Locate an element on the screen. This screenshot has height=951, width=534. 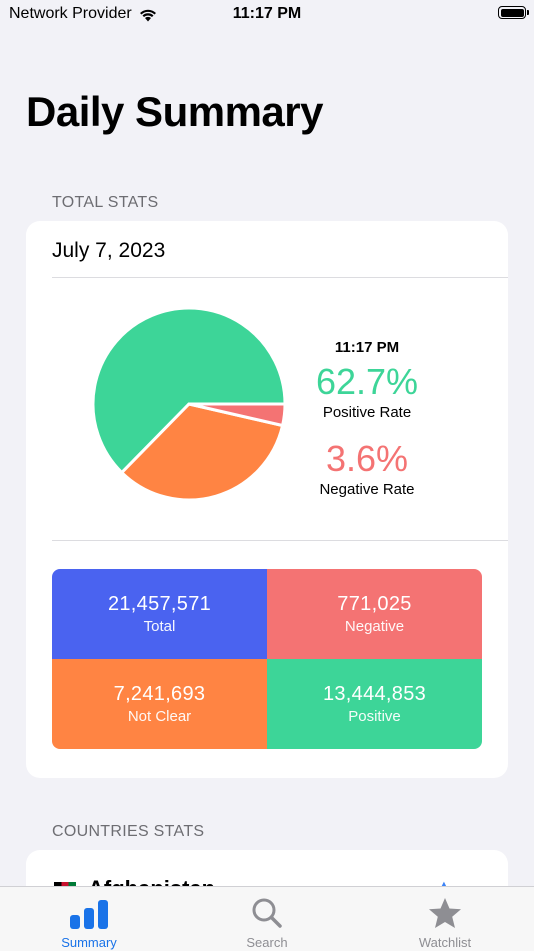
positive-value: 13,444,853 is located at coordinates (374, 694).